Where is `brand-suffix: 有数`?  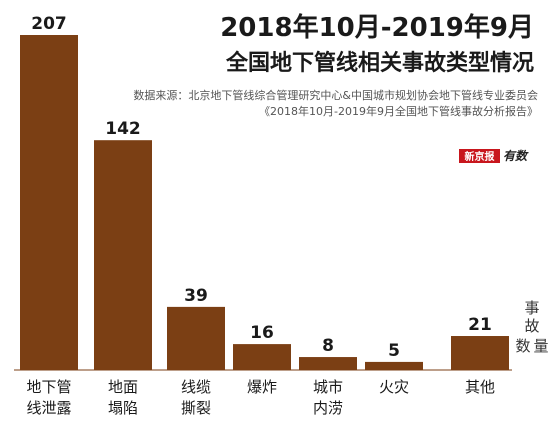 brand-suffix: 有数 is located at coordinates (516, 156).